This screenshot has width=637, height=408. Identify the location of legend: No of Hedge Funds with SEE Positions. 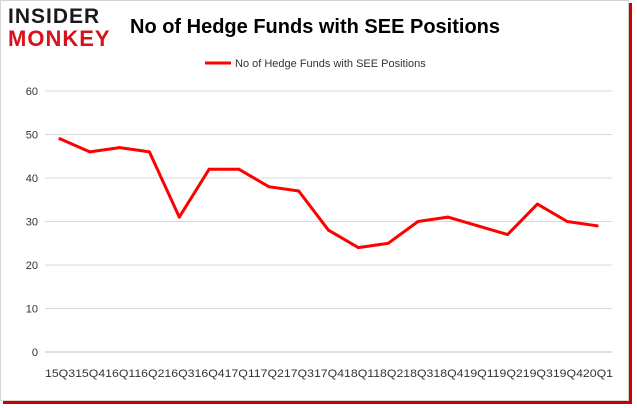
(315, 64).